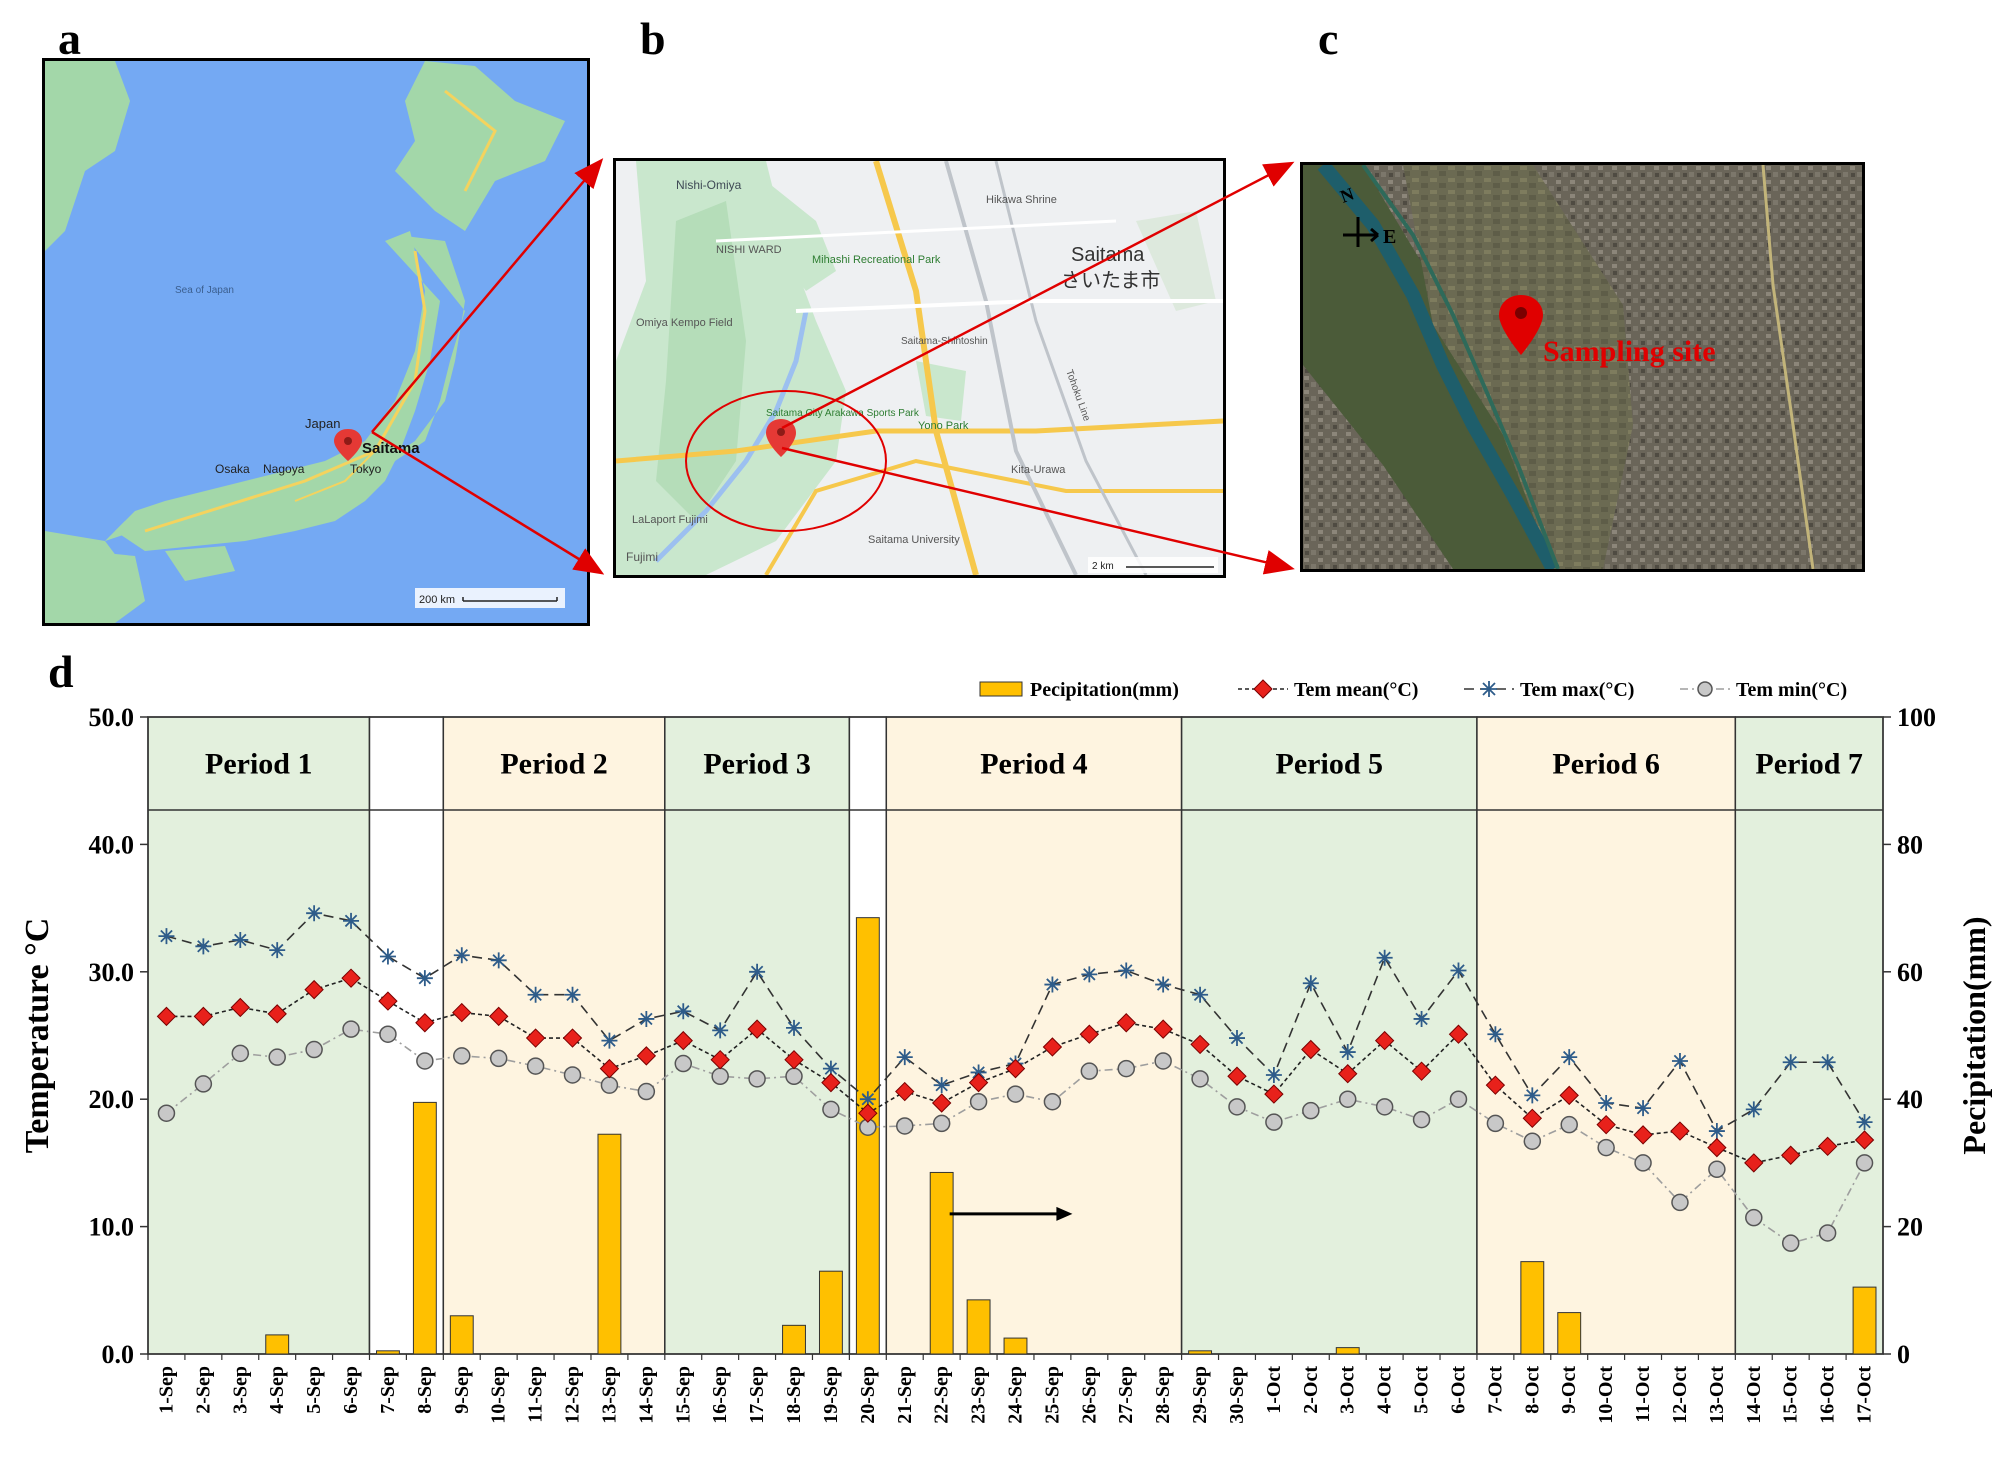 The width and height of the screenshot is (2013, 1470). Describe the element at coordinates (536, 1394) in the screenshot. I see `x-tick-label: 11-Sep` at that location.